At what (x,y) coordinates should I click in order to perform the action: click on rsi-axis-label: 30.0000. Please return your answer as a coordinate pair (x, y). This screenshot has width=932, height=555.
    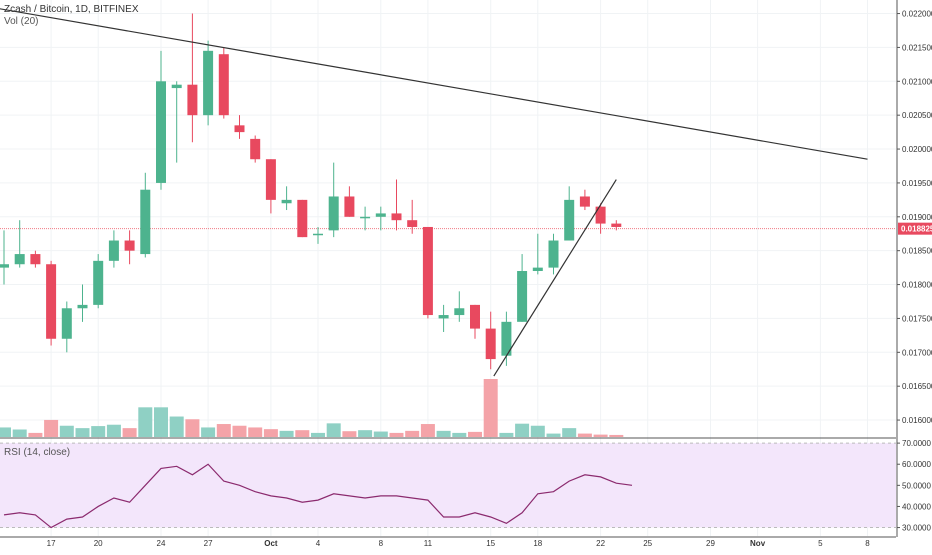
    Looking at the image, I should click on (916, 528).